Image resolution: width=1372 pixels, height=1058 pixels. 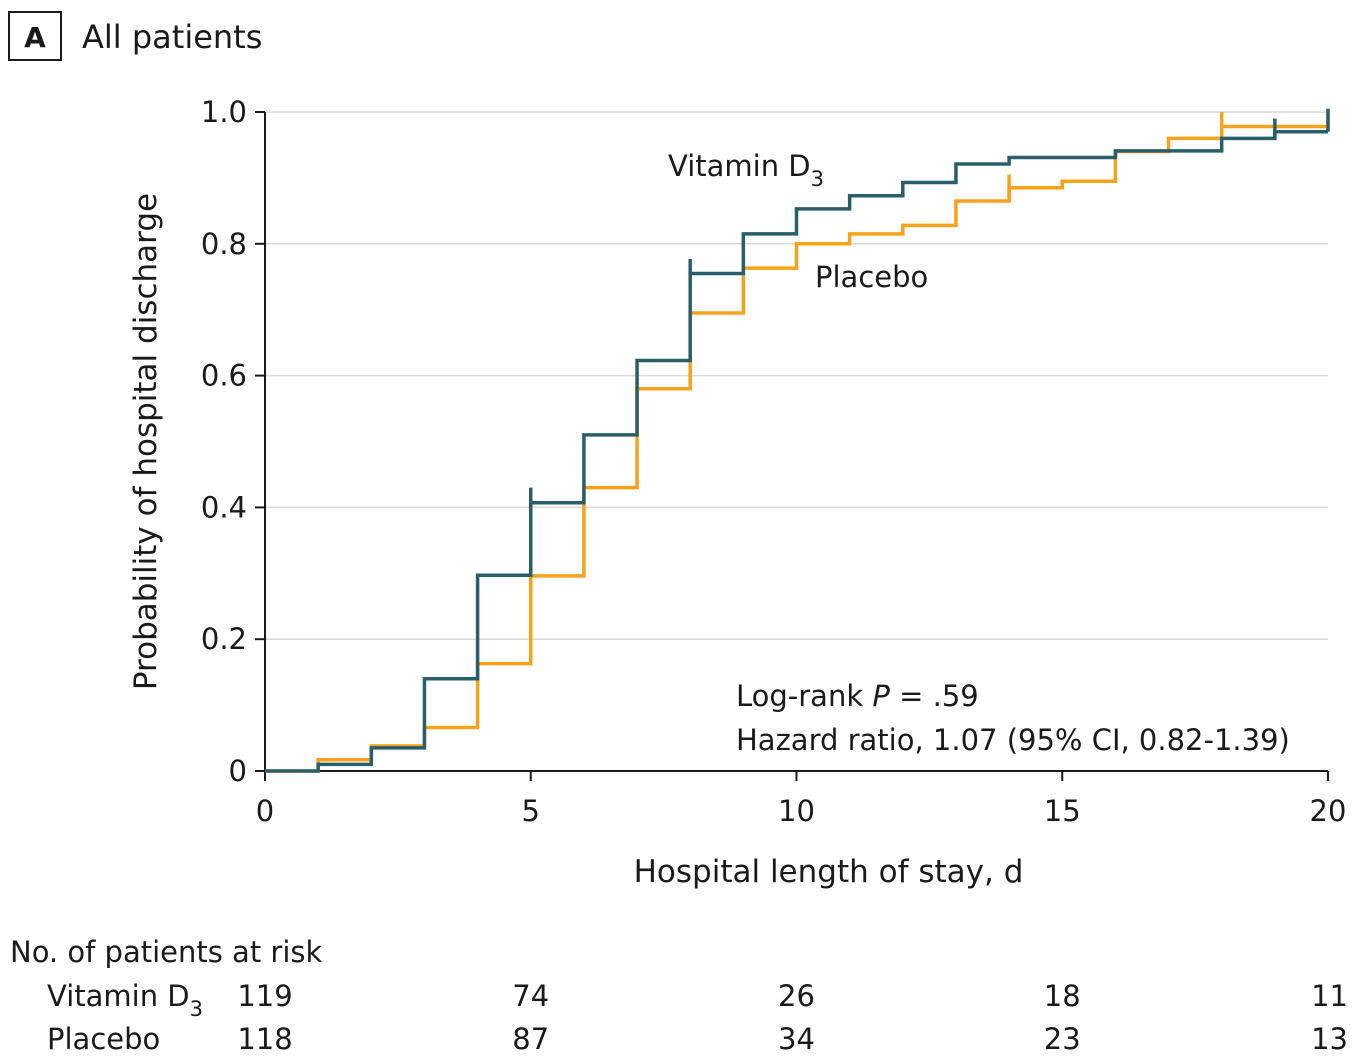 What do you see at coordinates (1062, 996) in the screenshot?
I see `risk-value-0-3: 18` at bounding box center [1062, 996].